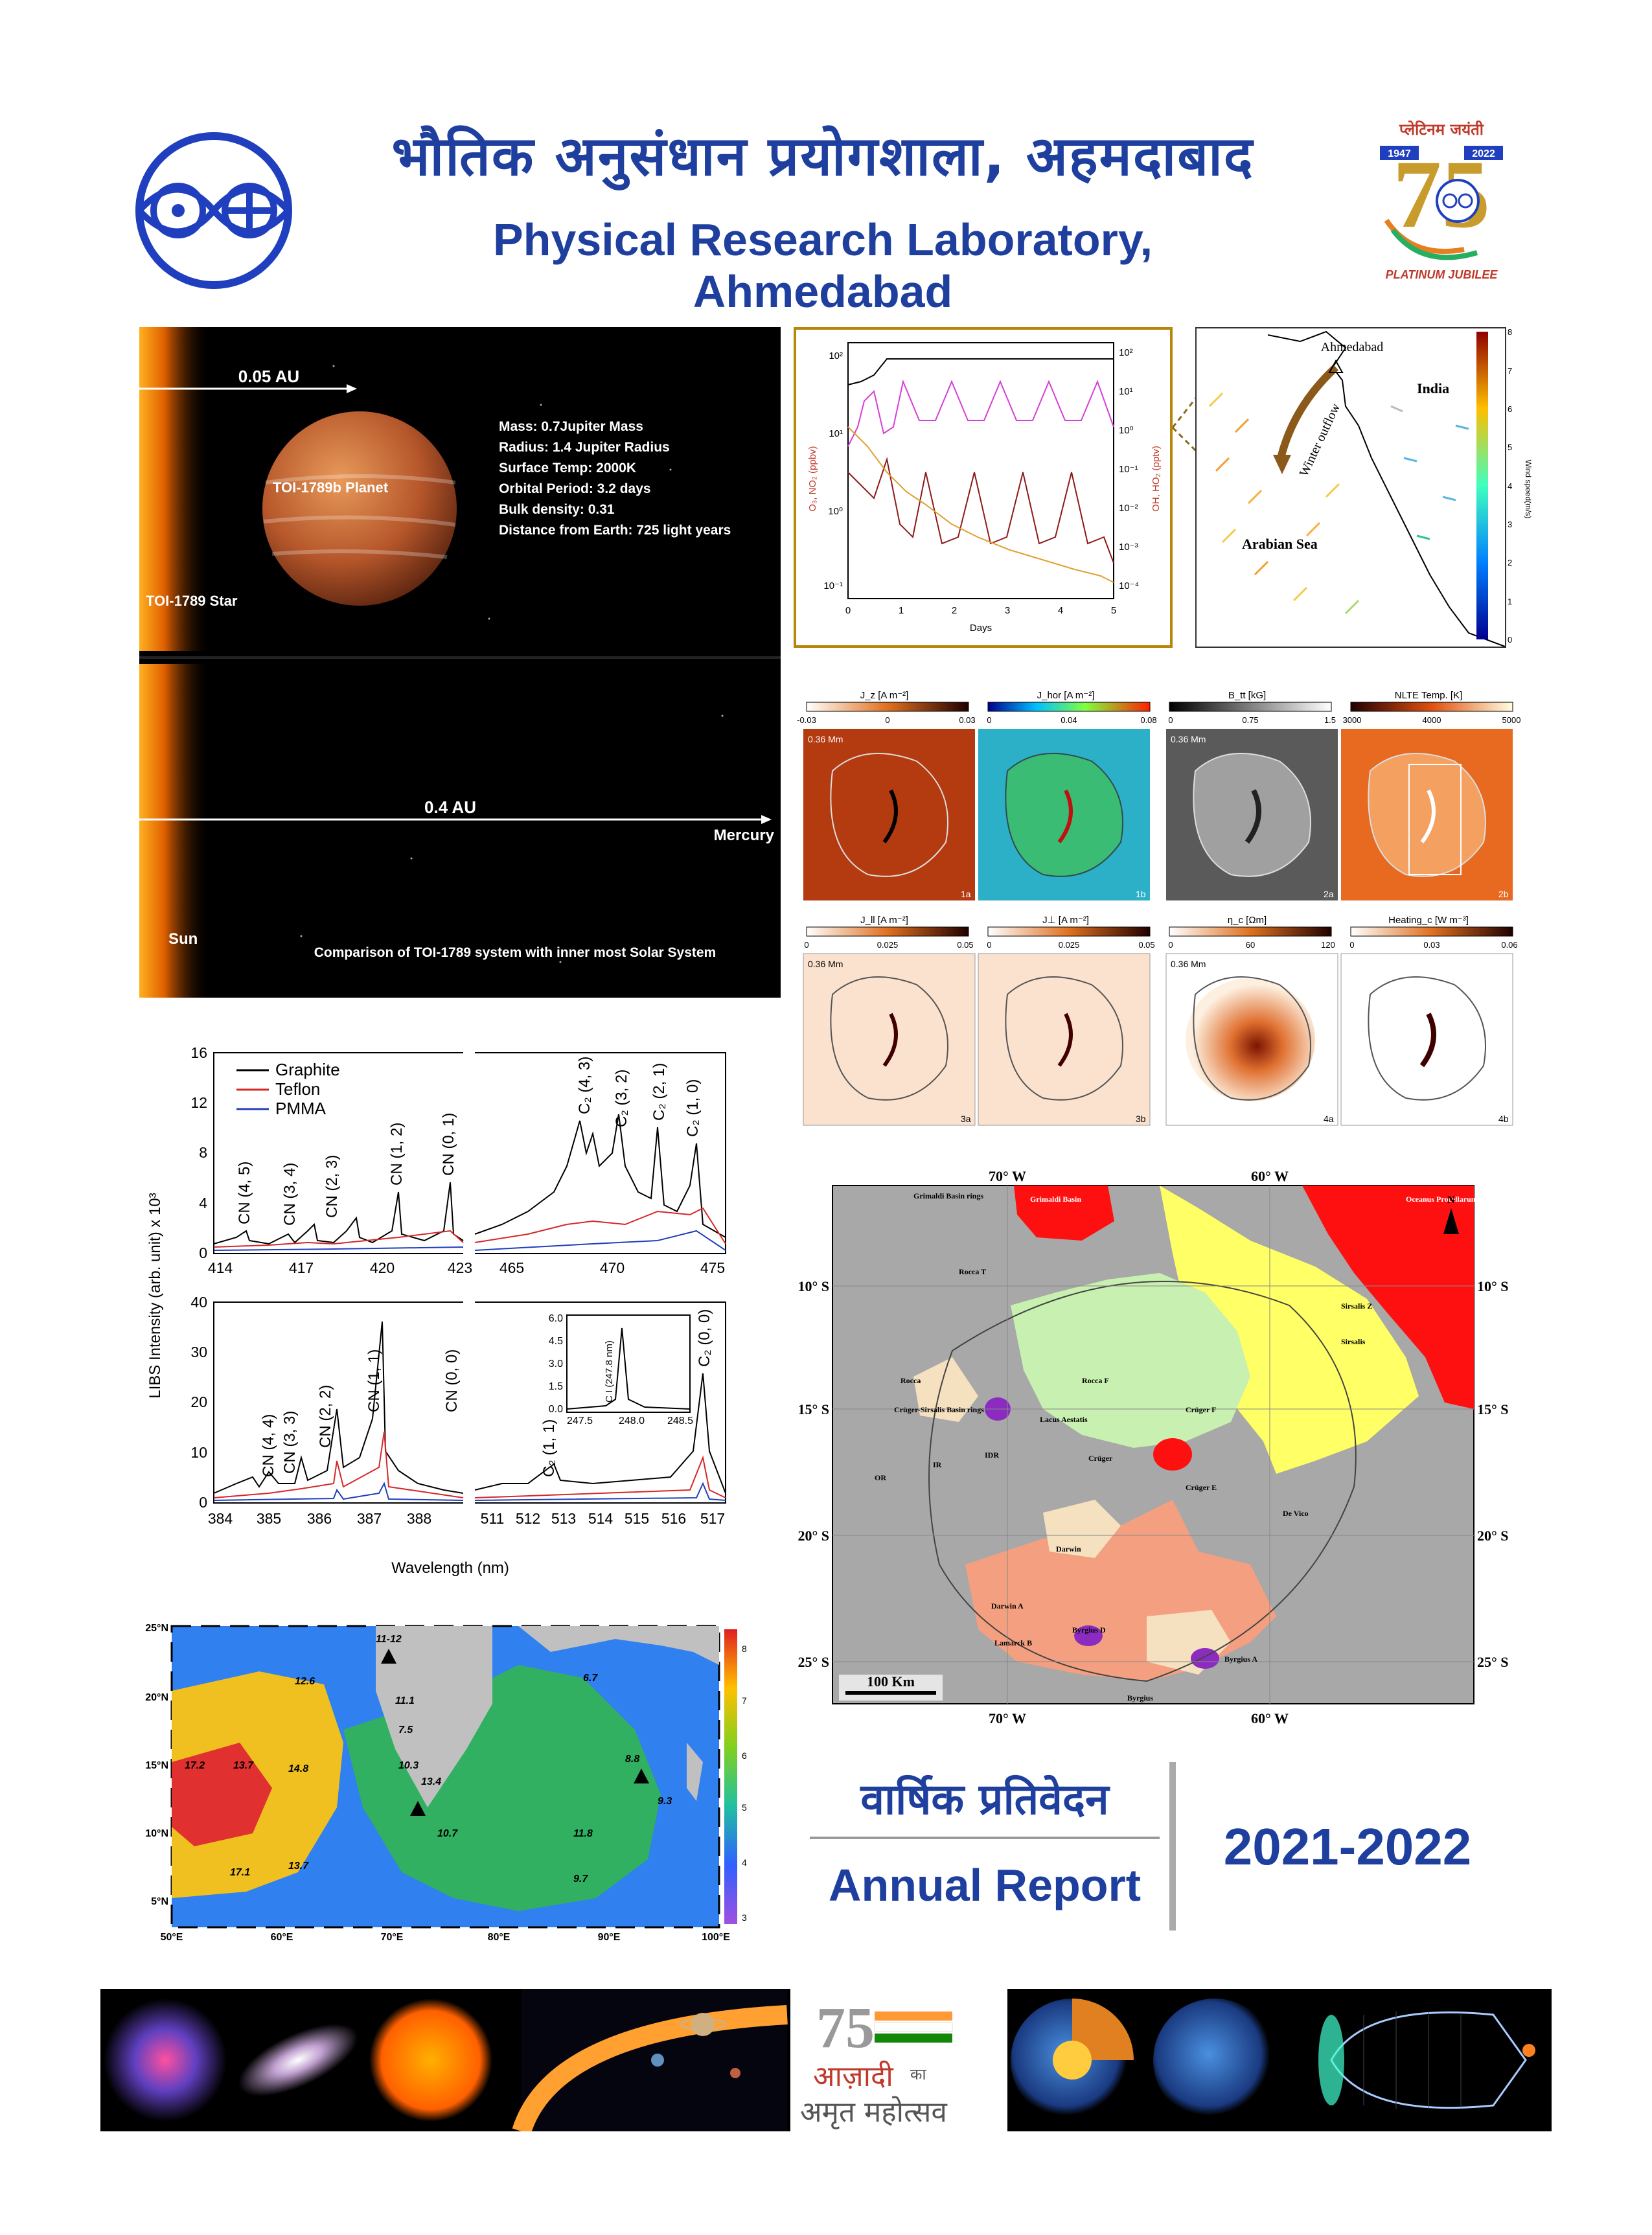 The height and width of the screenshot is (2235, 1652). What do you see at coordinates (460, 1268) in the screenshot?
I see `libs-top-x-3: 423` at bounding box center [460, 1268].